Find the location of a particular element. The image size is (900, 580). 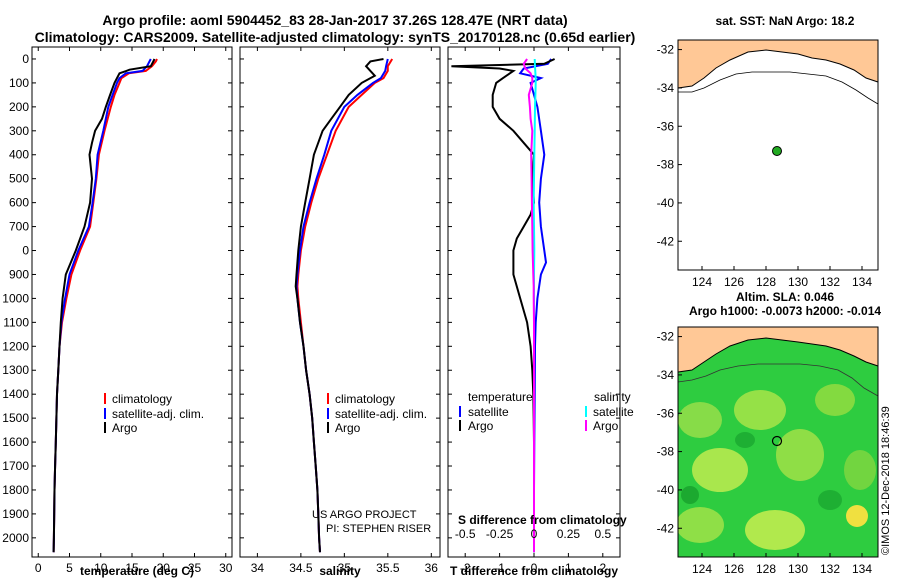

sla-map-contour is located at coordinates (778, 380).